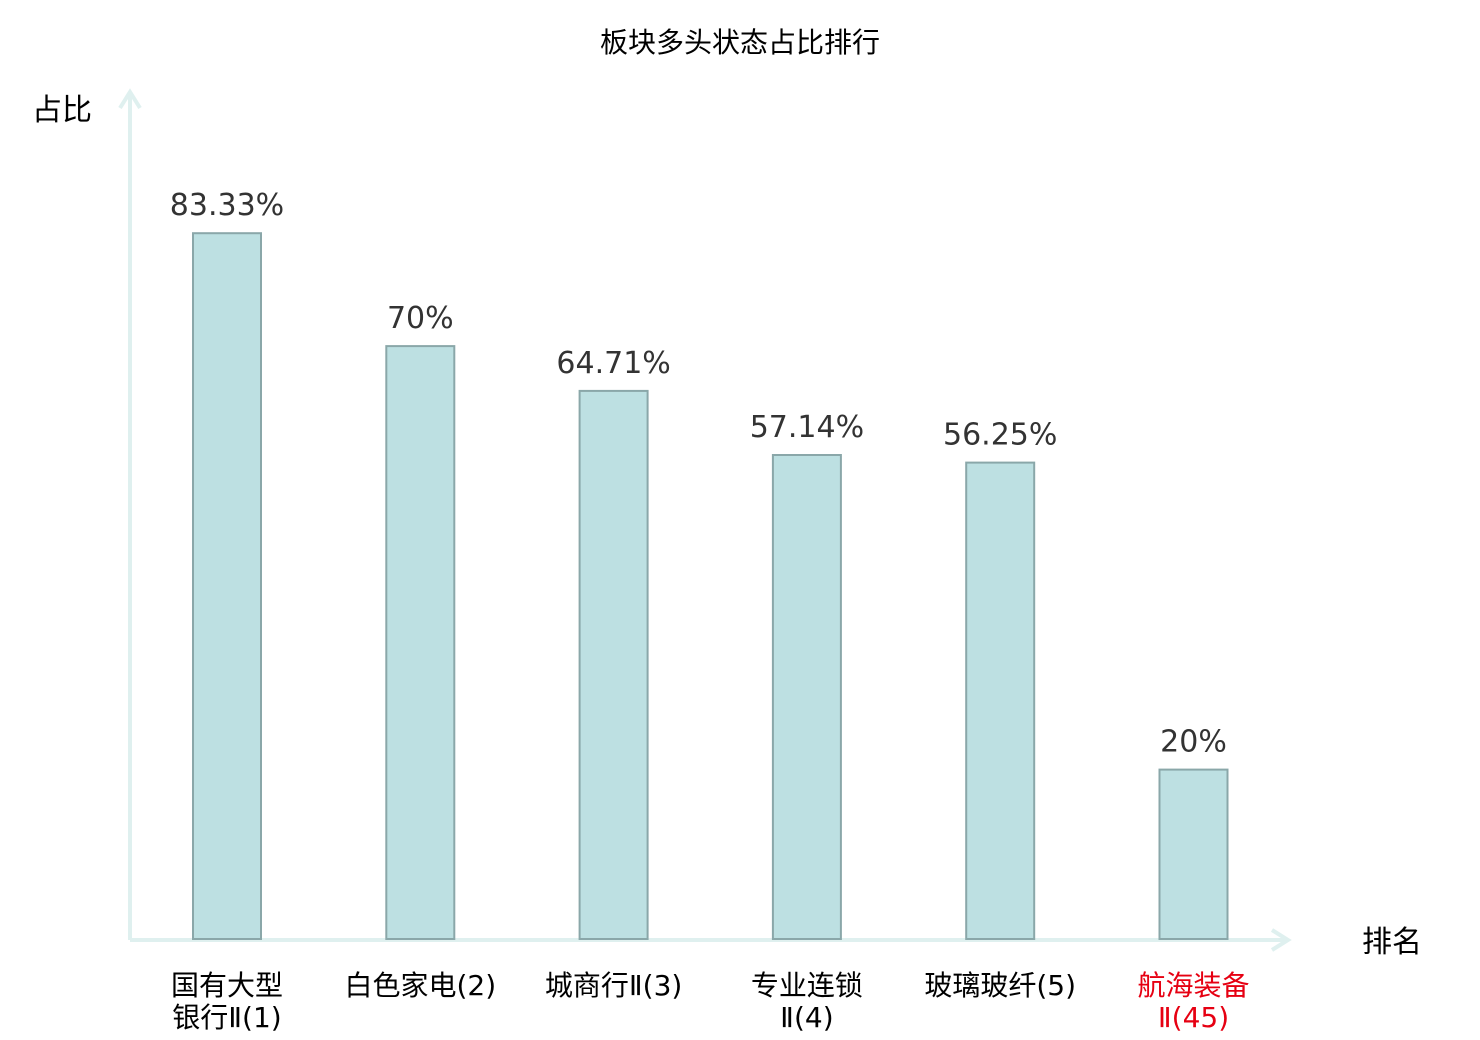 This screenshot has height=1040, width=1480. What do you see at coordinates (613, 363) in the screenshot?
I see `data-label: 64.71%` at bounding box center [613, 363].